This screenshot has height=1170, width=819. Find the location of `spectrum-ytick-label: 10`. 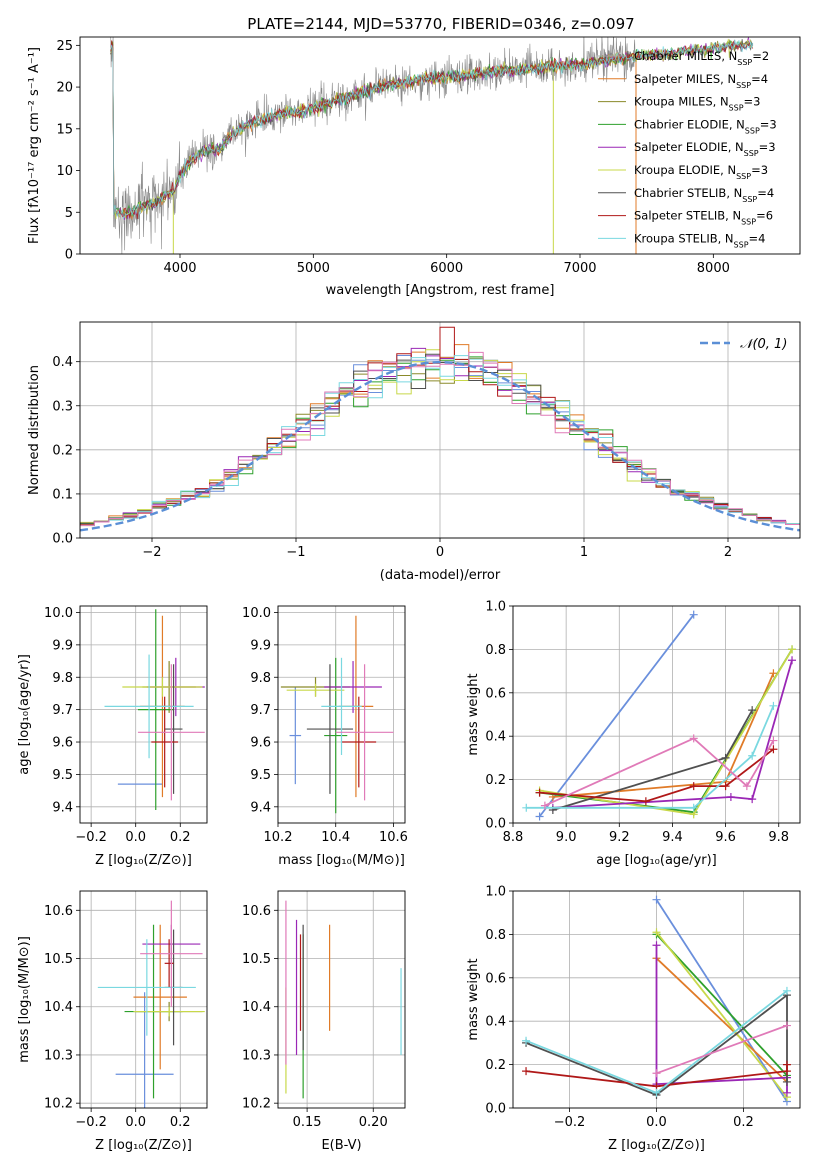

spectrum-ytick-label: 10 is located at coordinates (64, 171).